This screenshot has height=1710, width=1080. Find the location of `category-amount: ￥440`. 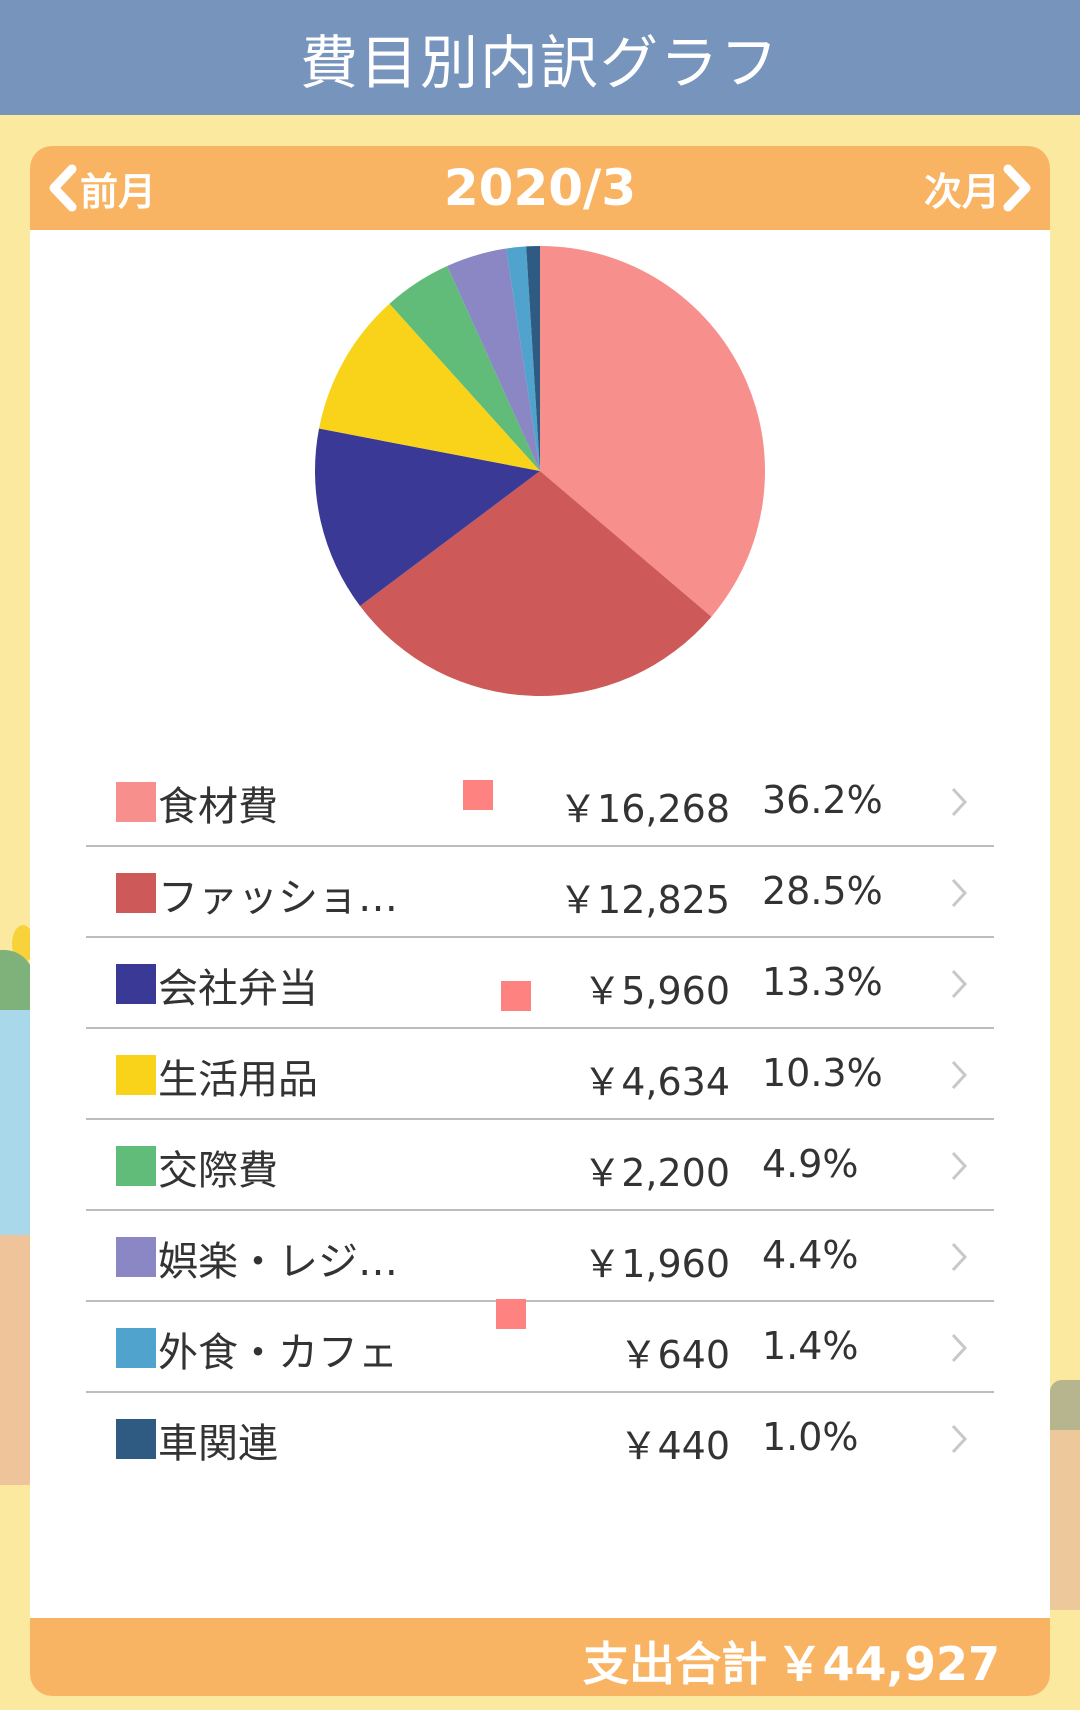

category-amount: ￥440 is located at coordinates (674, 1446).